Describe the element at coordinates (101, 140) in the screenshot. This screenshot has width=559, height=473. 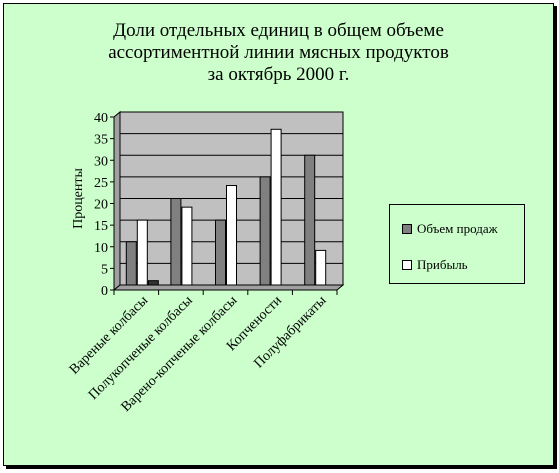
I see `y-tick-label: 35` at that location.